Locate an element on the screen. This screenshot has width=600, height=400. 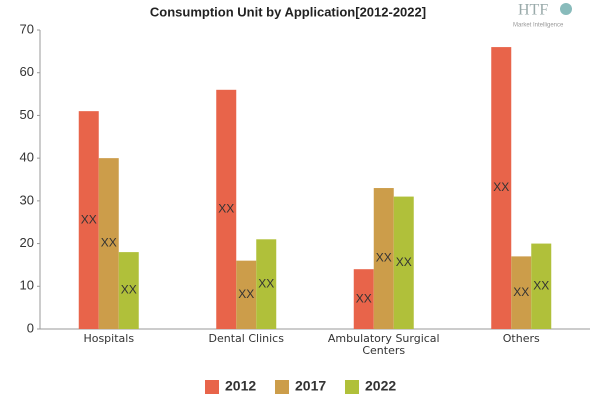
y-tick-label: 0 is located at coordinates (30, 327).